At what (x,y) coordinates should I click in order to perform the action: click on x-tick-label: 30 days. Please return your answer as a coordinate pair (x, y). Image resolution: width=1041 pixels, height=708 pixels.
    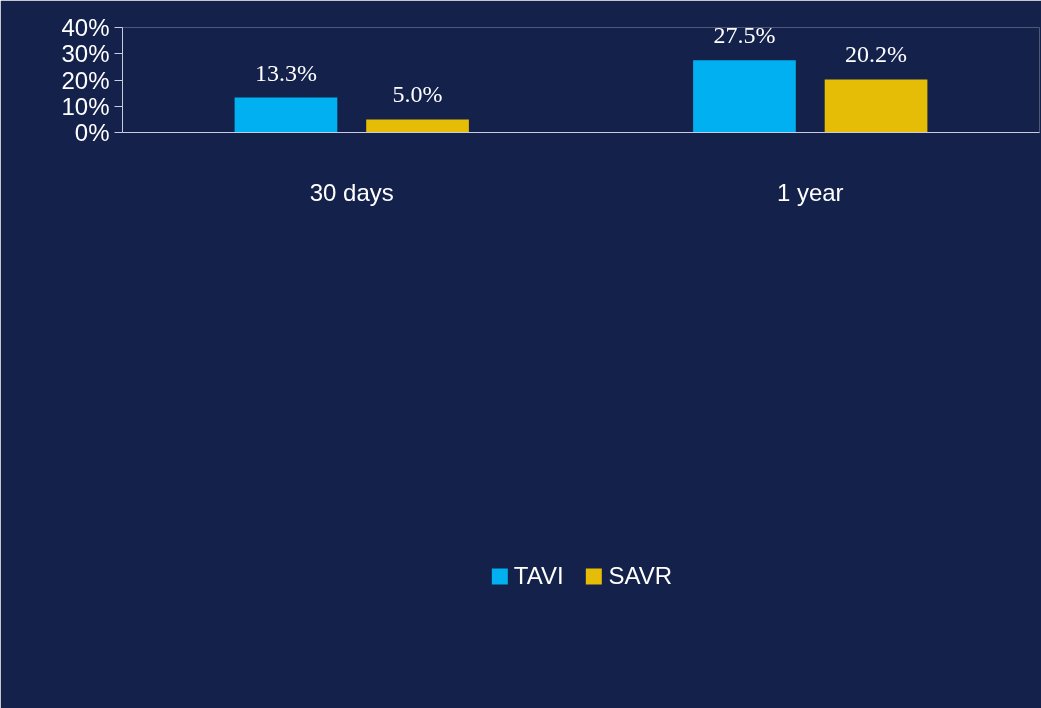
    Looking at the image, I should click on (351, 192).